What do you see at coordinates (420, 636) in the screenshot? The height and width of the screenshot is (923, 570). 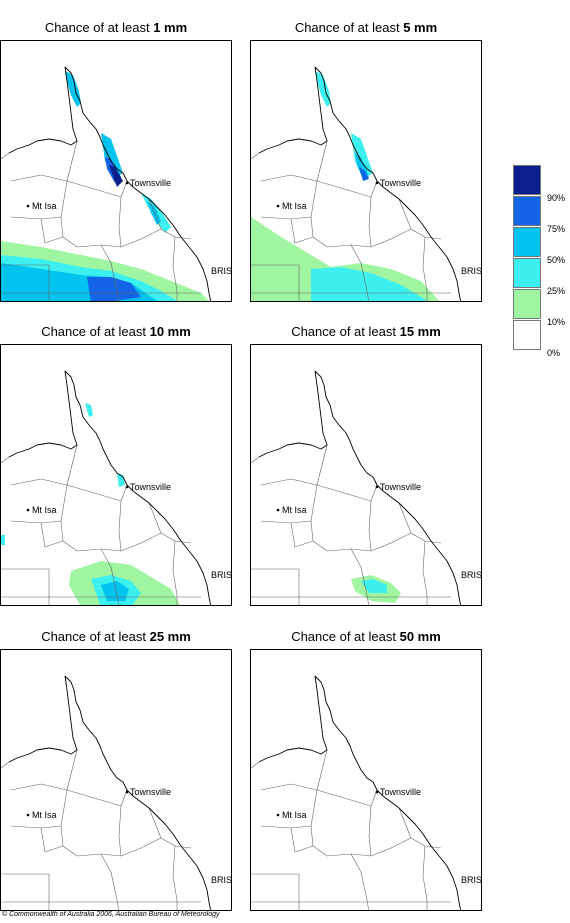 I see `title-amount: 50 mm` at bounding box center [420, 636].